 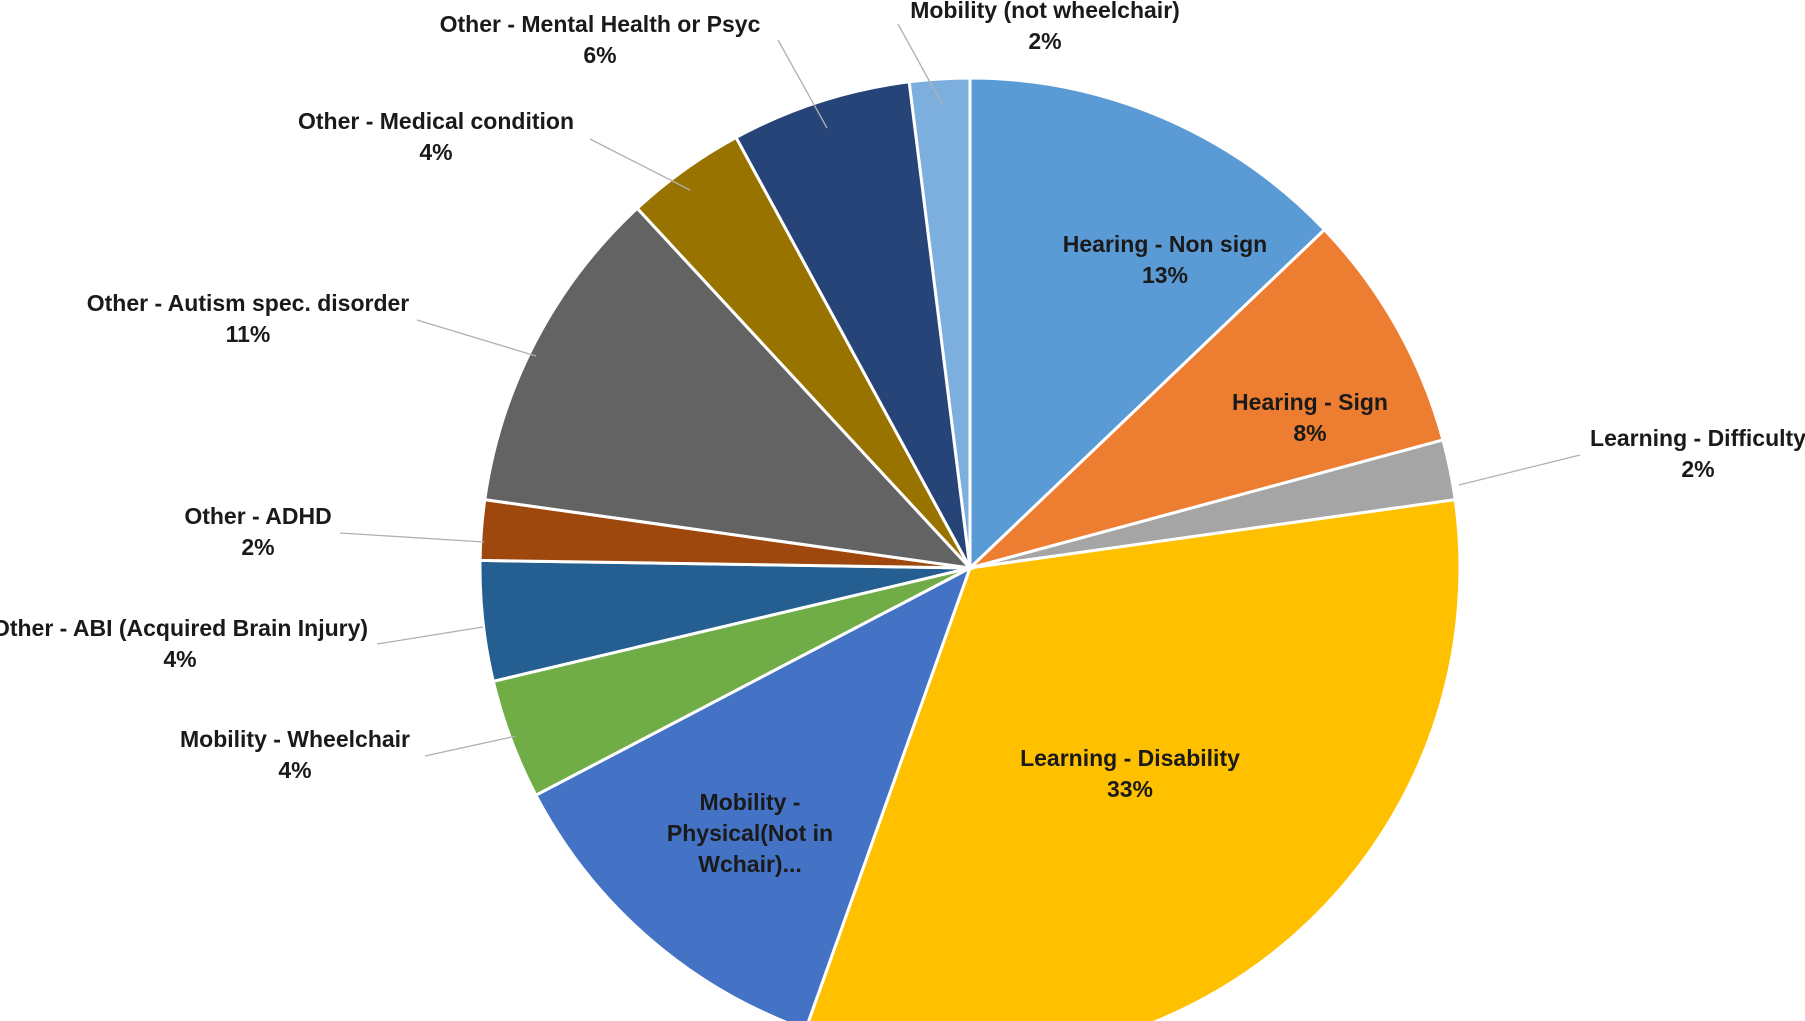 I want to click on data-label-other-medical-condition: Other - Medical condition 4%, so click(x=436, y=136).